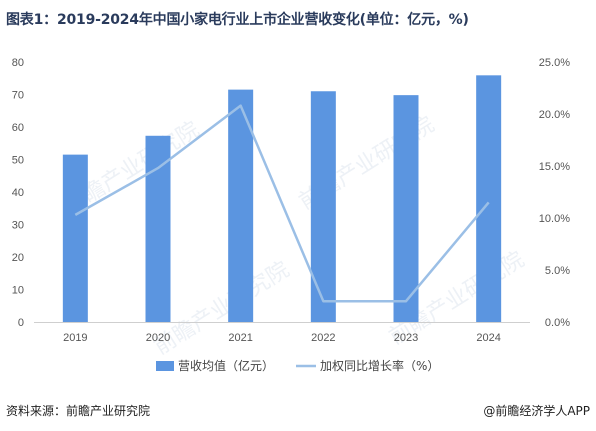  I want to click on x-tick-label: 2020, so click(158, 338).